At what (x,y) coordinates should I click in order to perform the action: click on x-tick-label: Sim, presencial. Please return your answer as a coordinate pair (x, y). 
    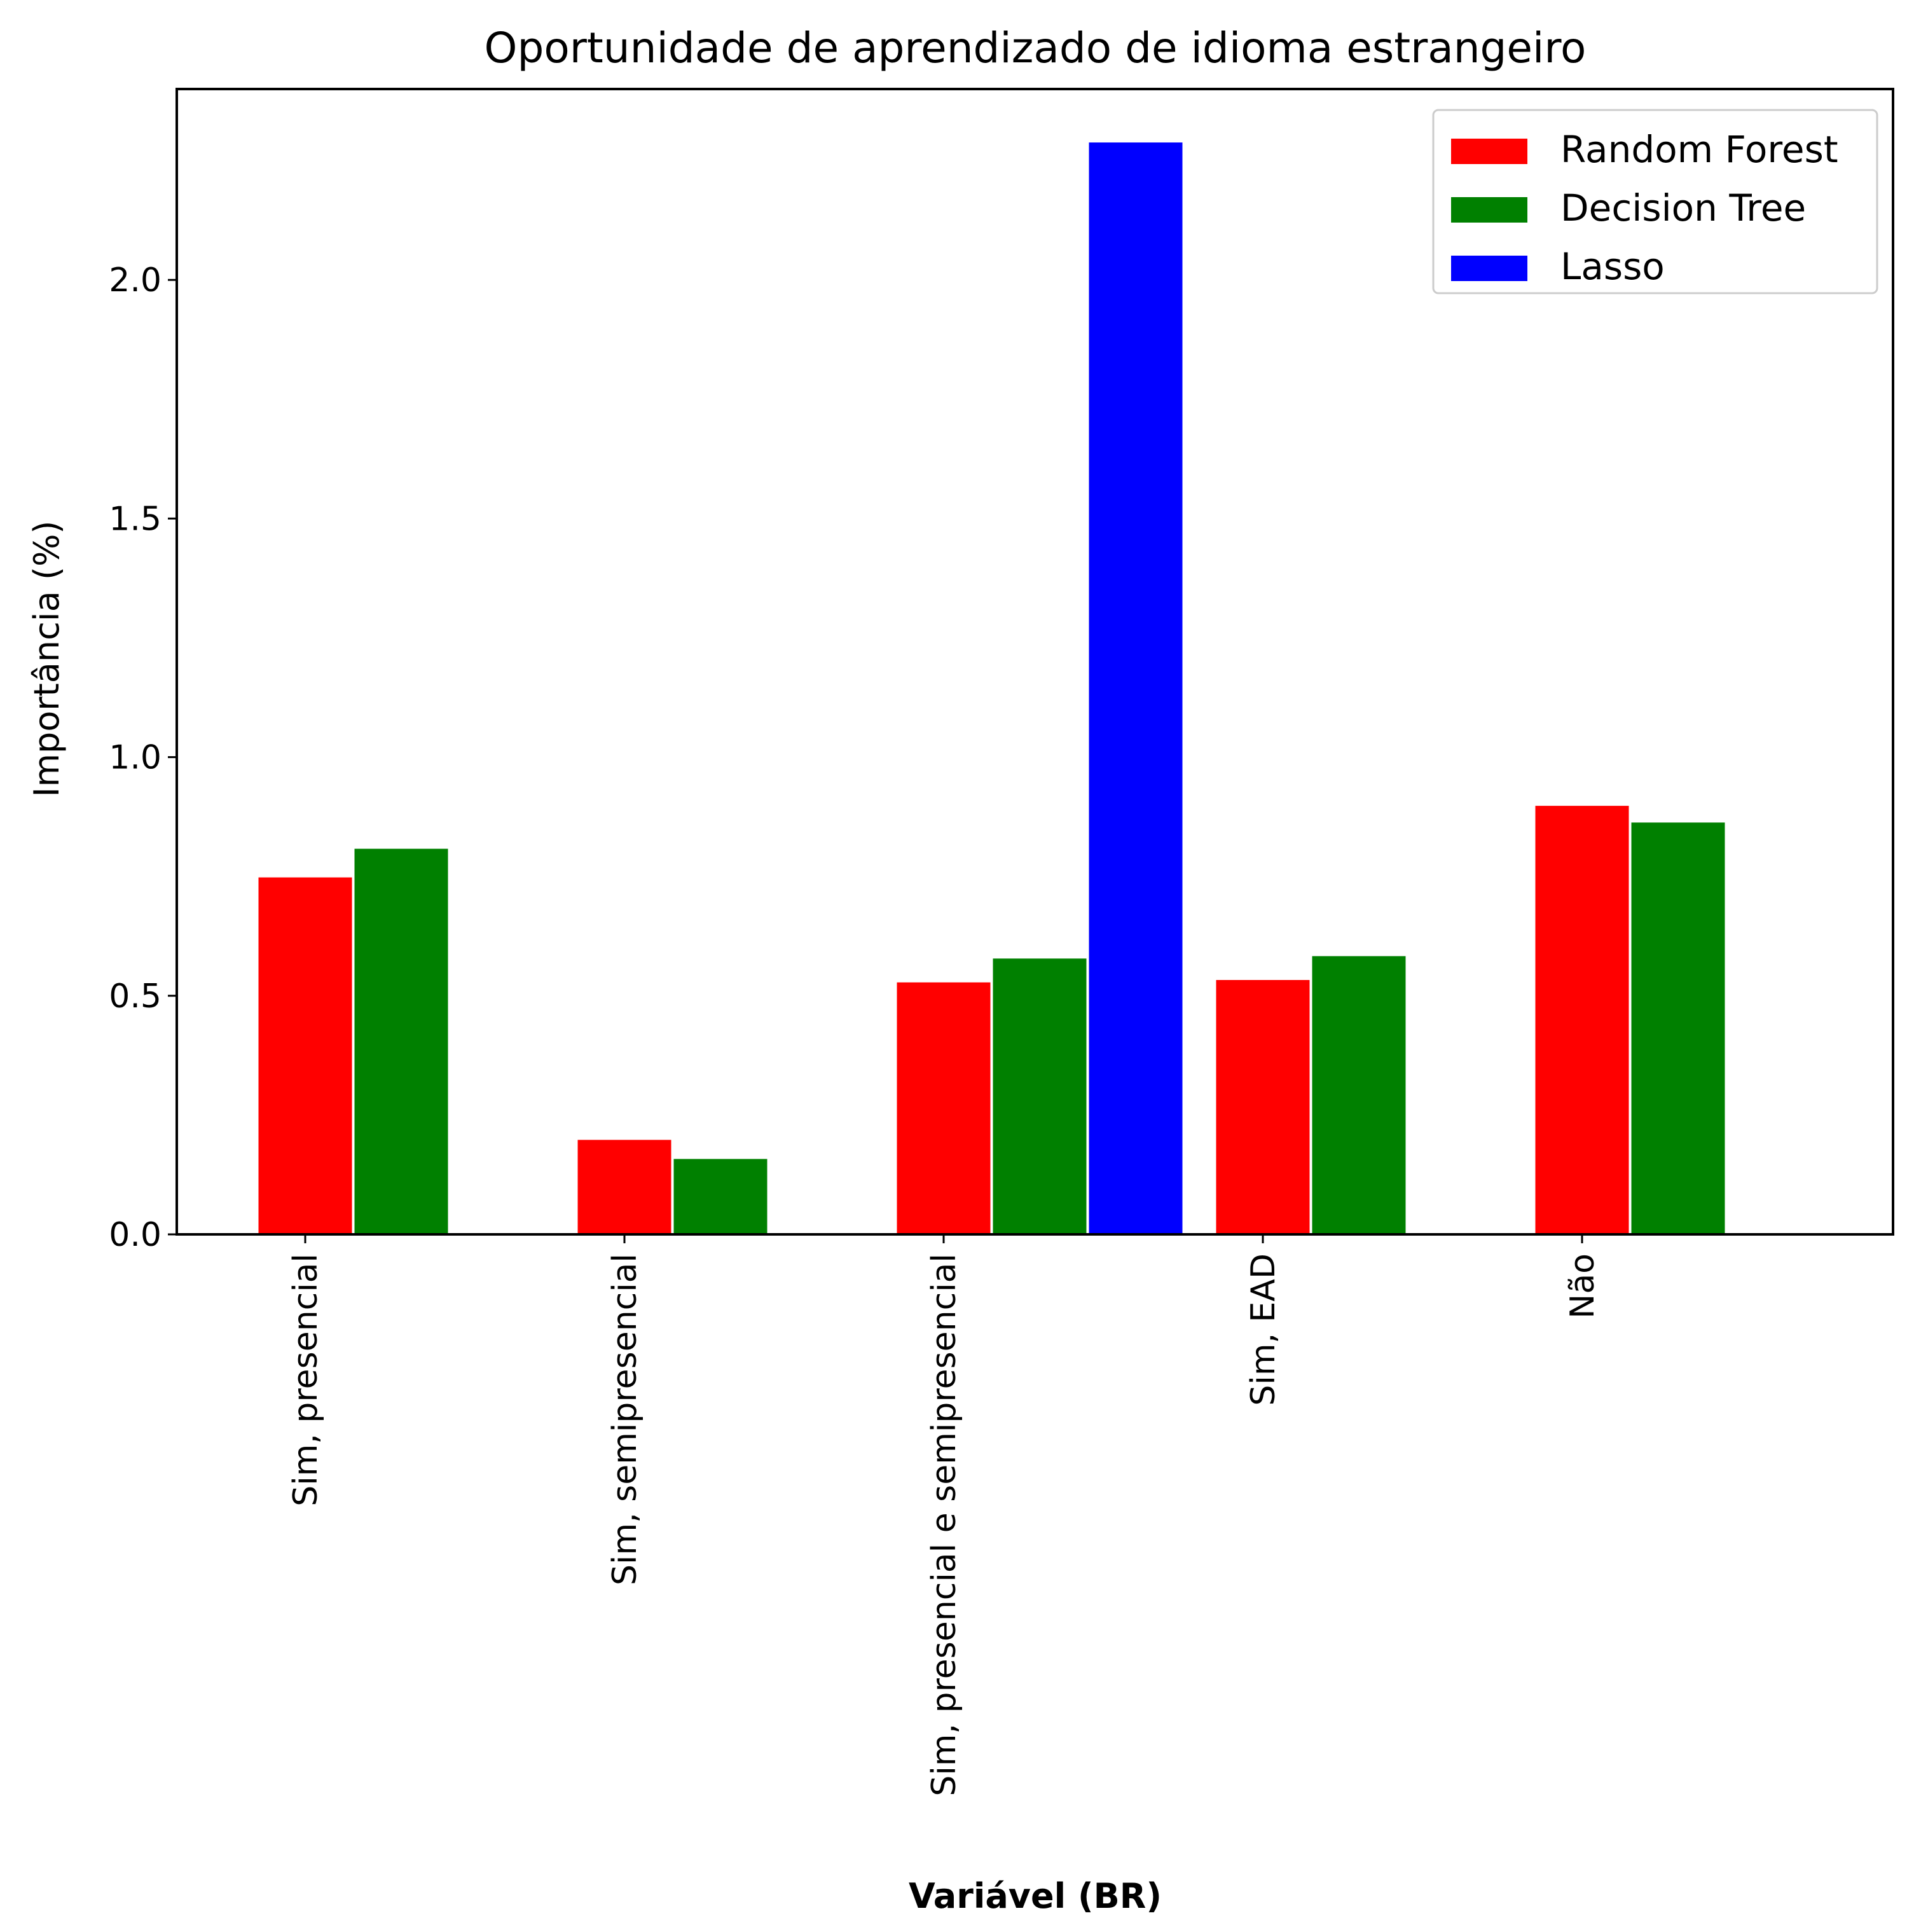
    Looking at the image, I should click on (306, 1380).